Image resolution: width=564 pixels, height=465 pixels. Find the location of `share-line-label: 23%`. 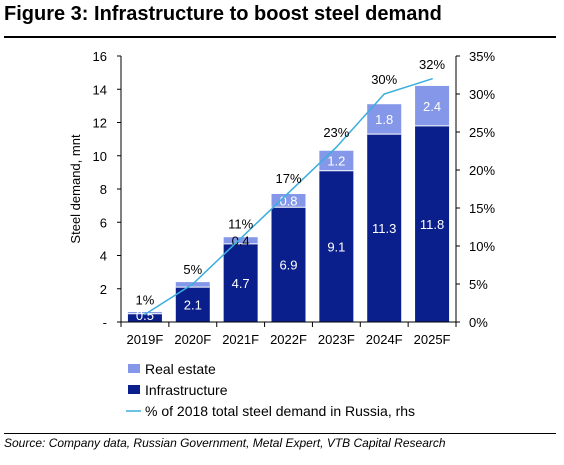

share-line-label: 23% is located at coordinates (336, 132).